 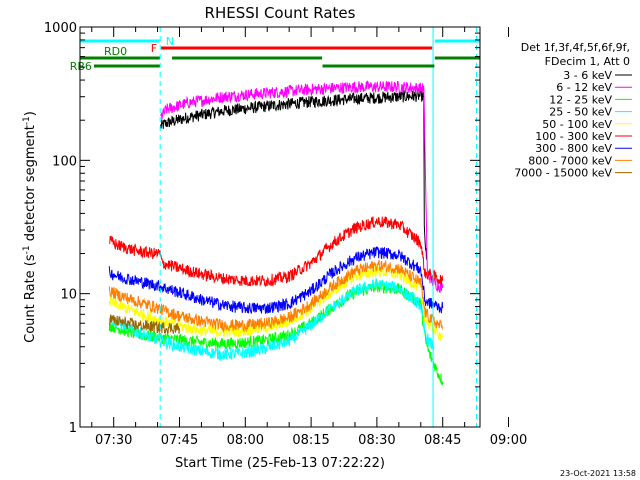 What do you see at coordinates (30, 113) in the screenshot?
I see `y-axis-label-part3: )` at bounding box center [30, 113].